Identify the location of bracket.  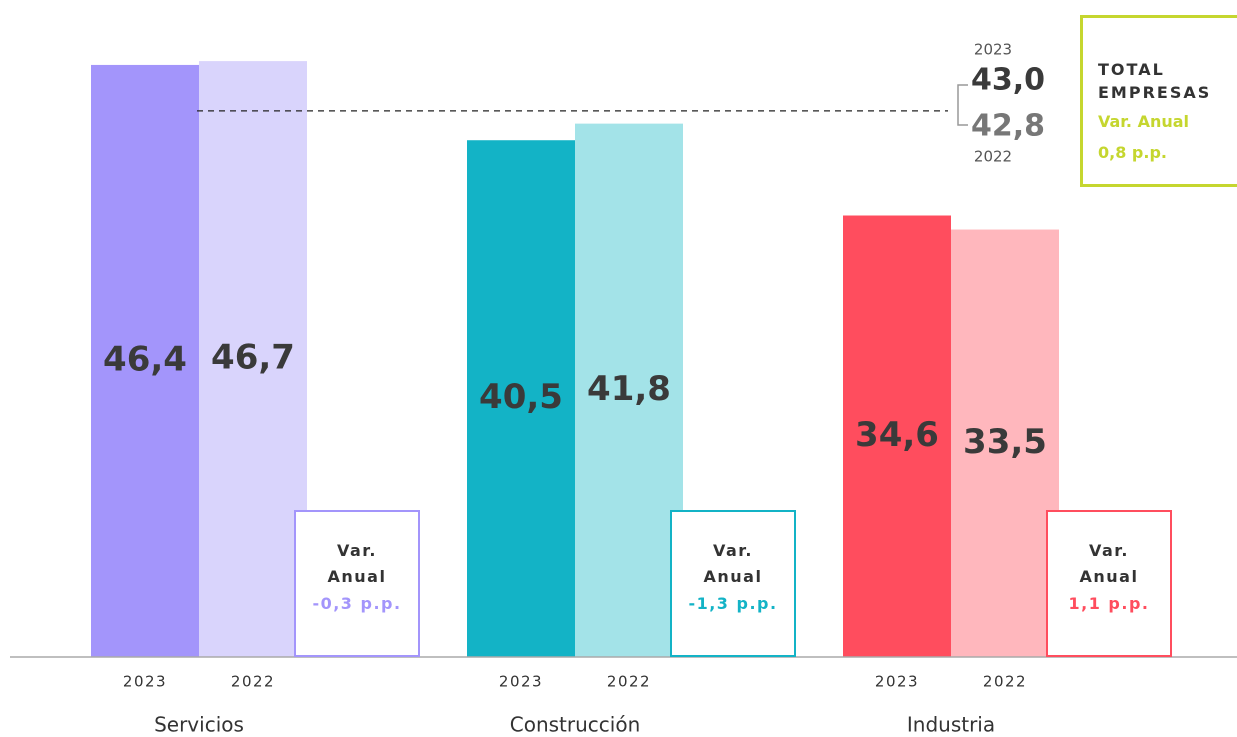
(962, 105).